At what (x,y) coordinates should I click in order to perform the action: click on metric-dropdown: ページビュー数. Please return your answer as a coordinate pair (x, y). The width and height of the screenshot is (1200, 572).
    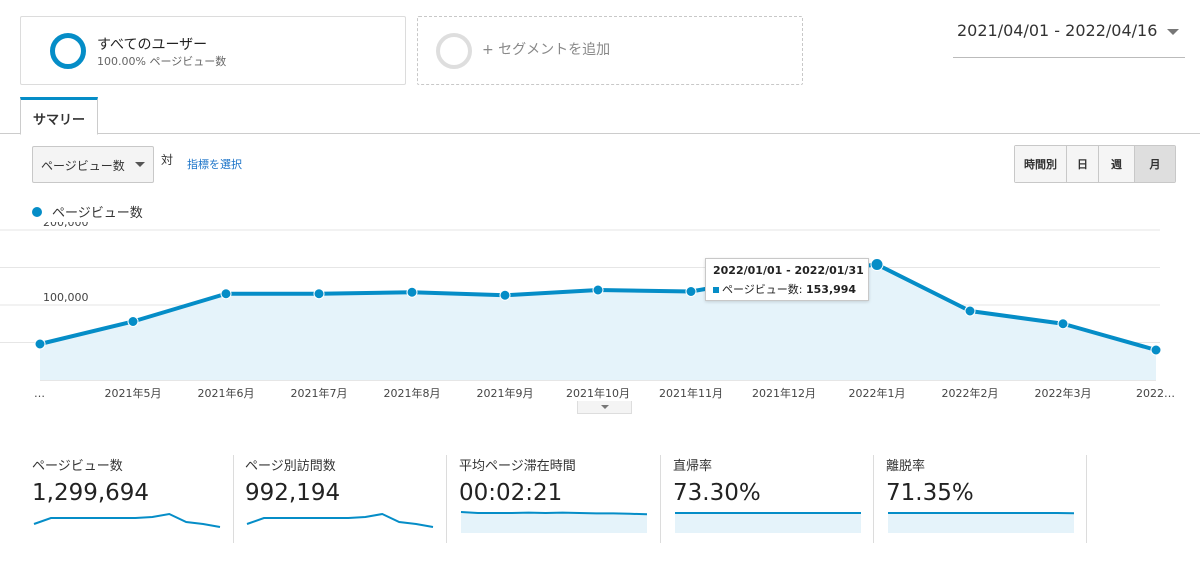
    Looking at the image, I should click on (93, 164).